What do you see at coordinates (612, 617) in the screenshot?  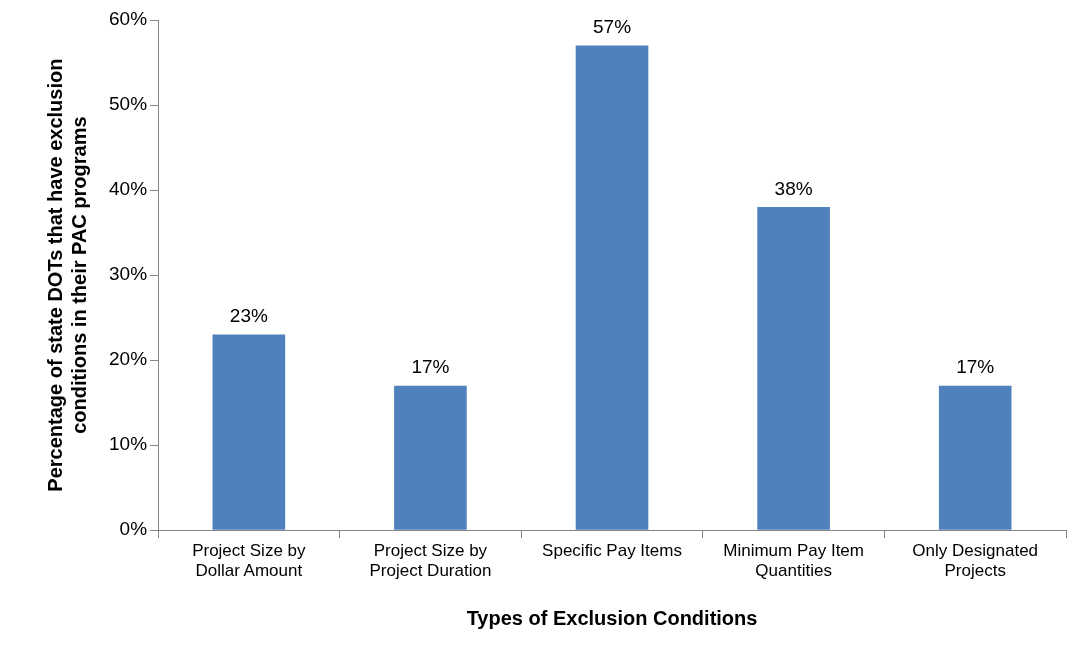 I see `x-axis-title: Types of Exclusion Conditions` at bounding box center [612, 617].